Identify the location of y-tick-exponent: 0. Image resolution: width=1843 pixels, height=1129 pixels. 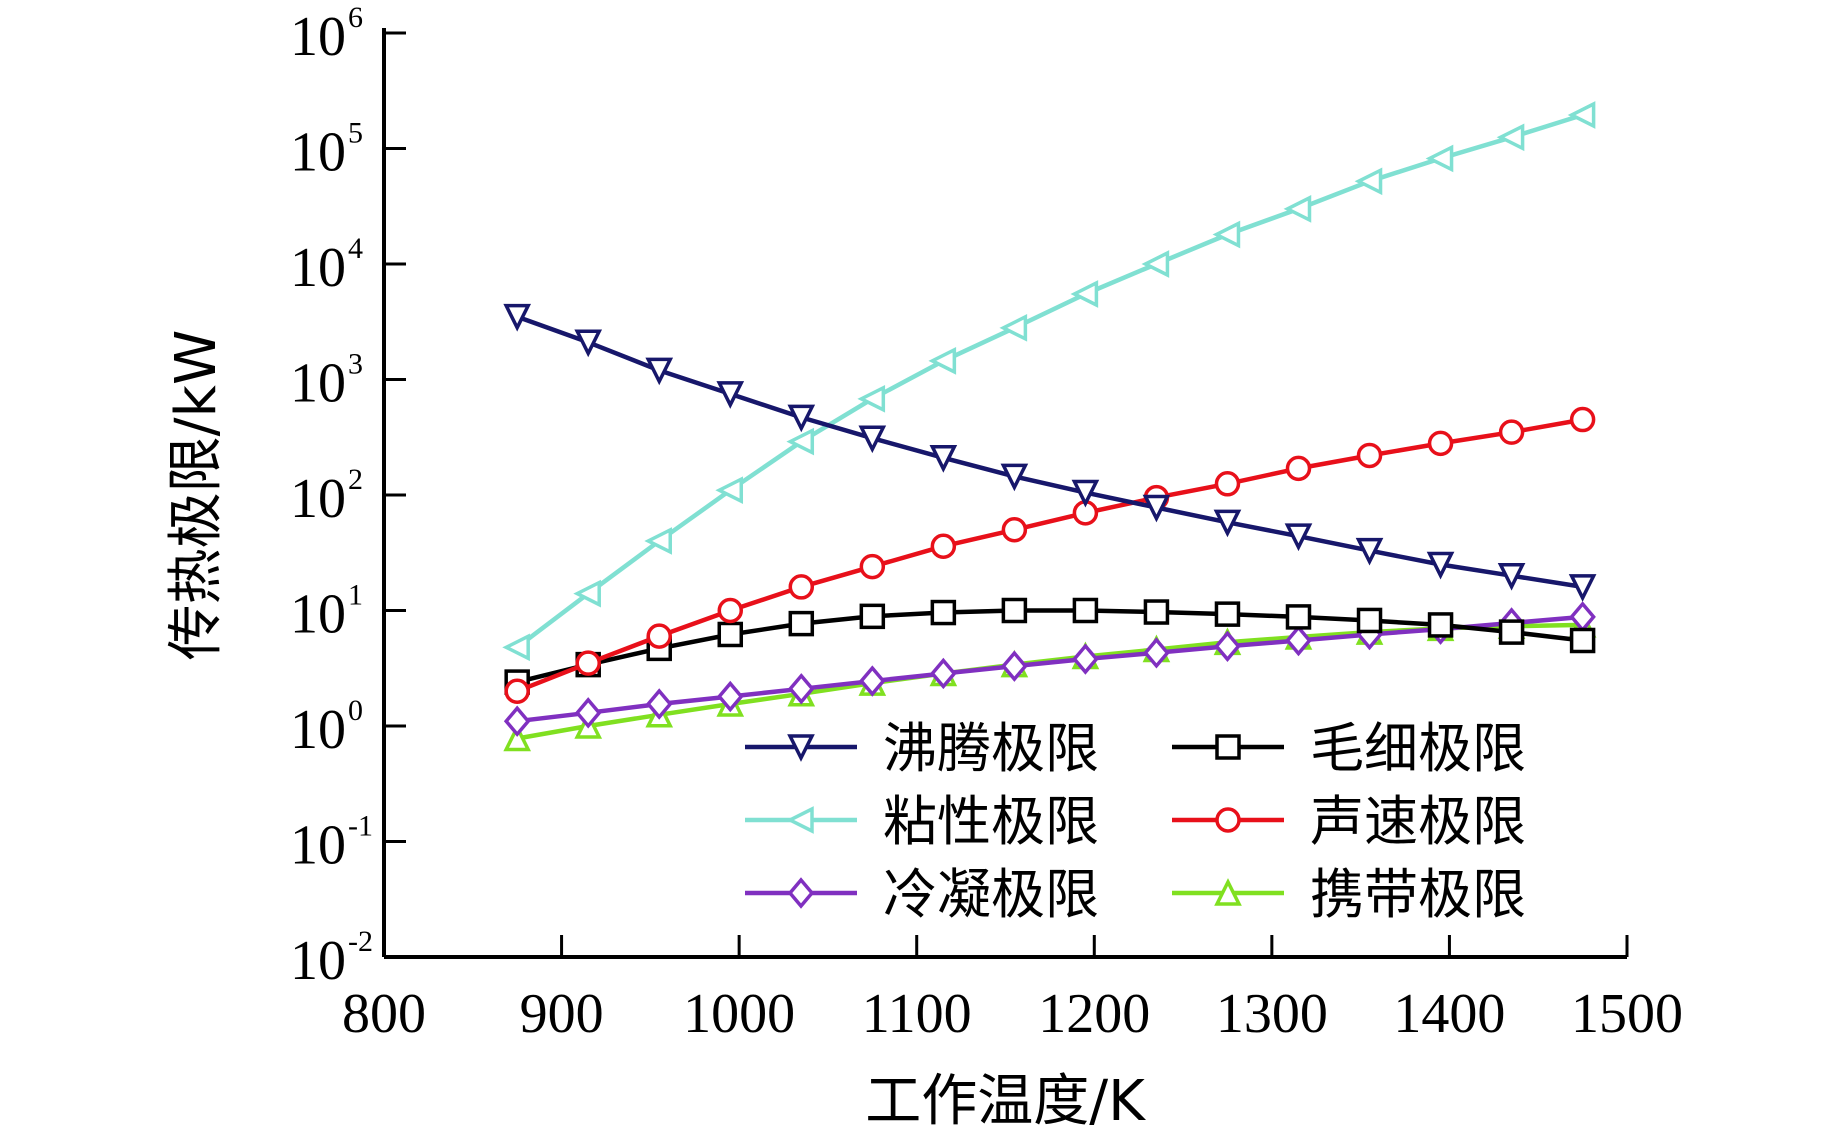
(355, 710).